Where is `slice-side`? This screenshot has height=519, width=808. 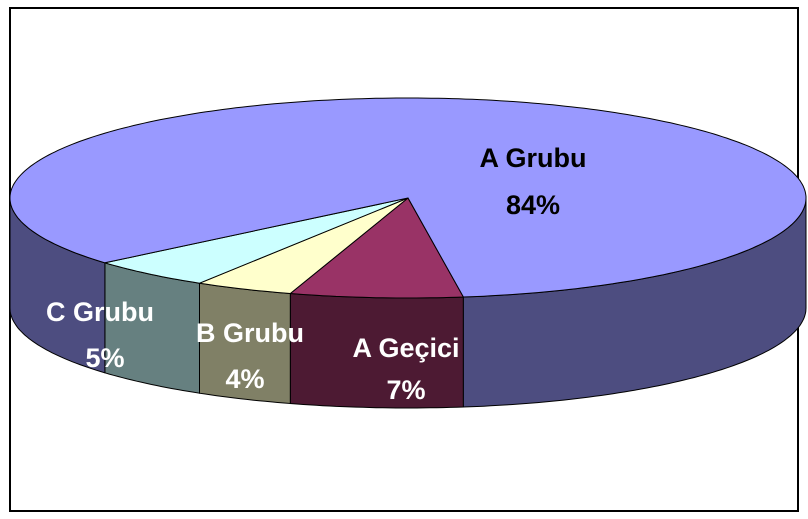 slice-side is located at coordinates (152, 328).